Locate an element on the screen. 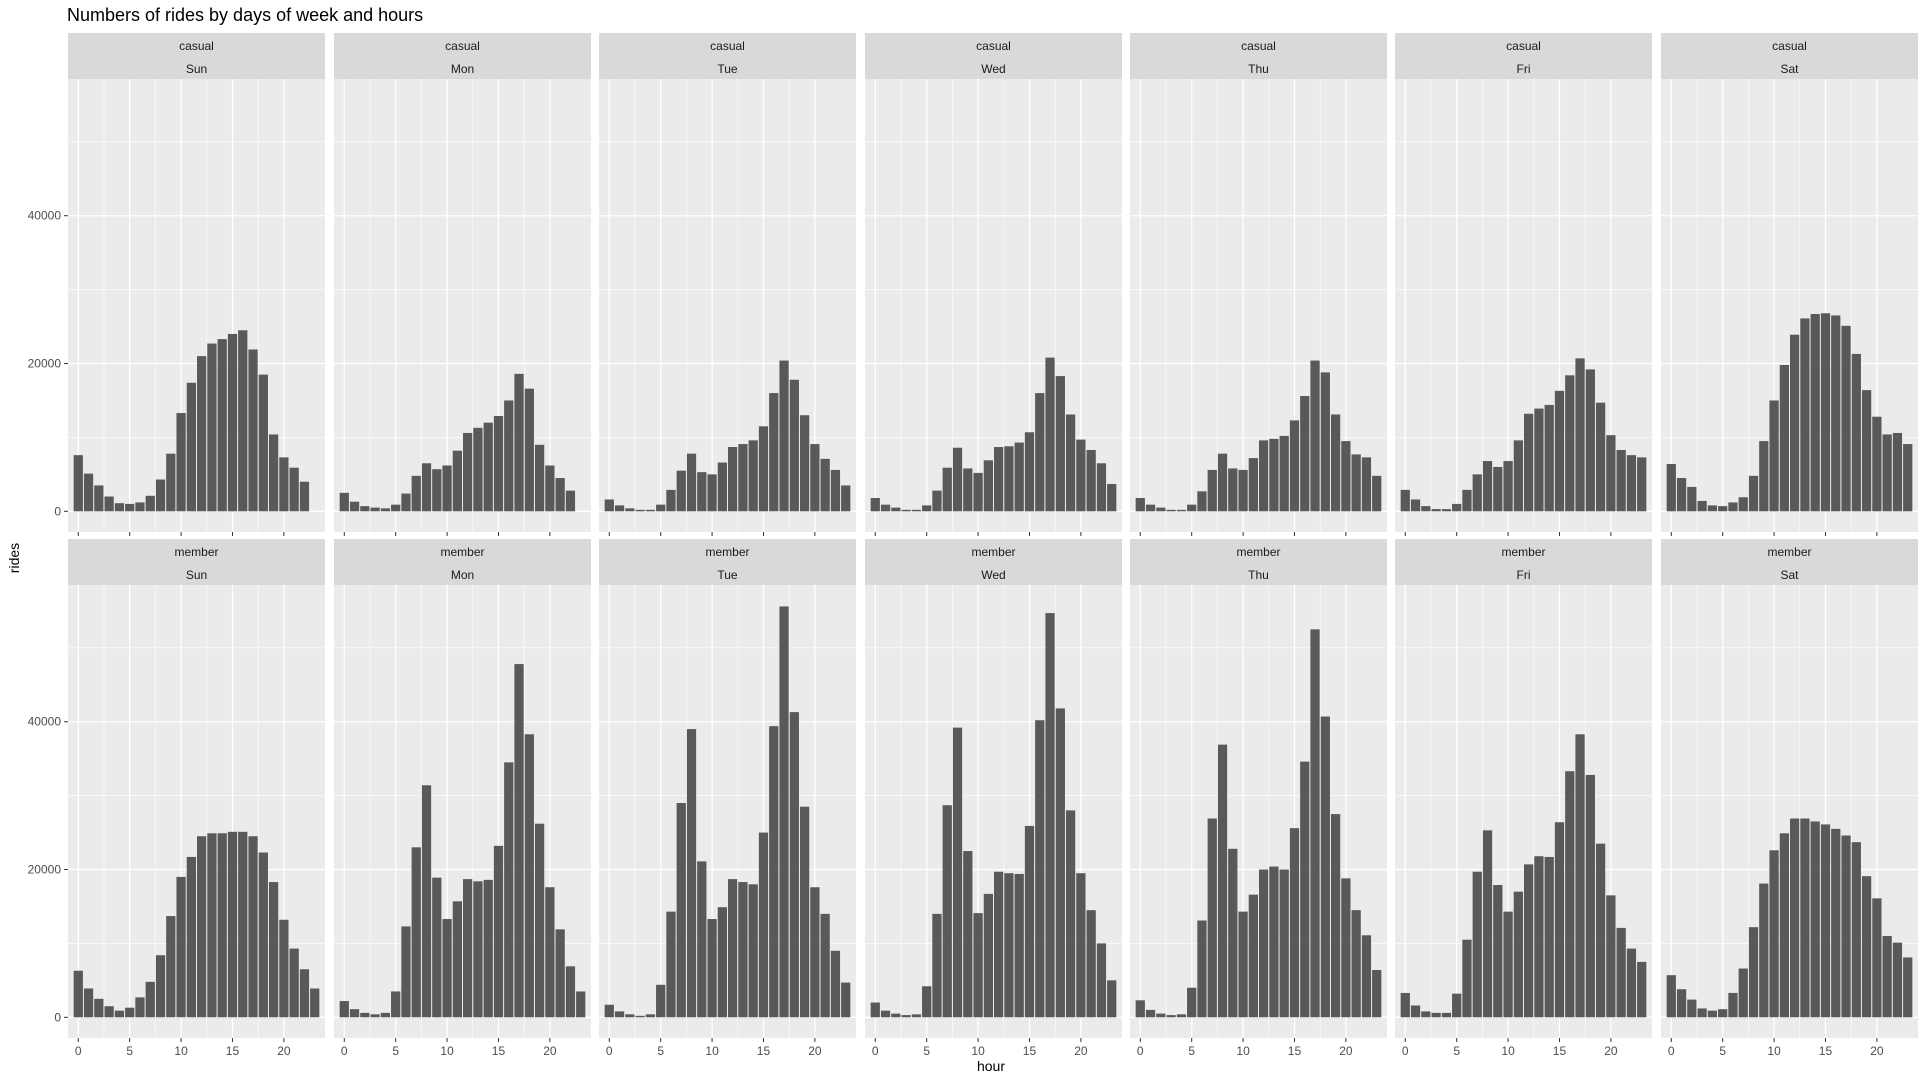 The height and width of the screenshot is (1080, 1920). x-tick-label: 0 is located at coordinates (875, 1051).